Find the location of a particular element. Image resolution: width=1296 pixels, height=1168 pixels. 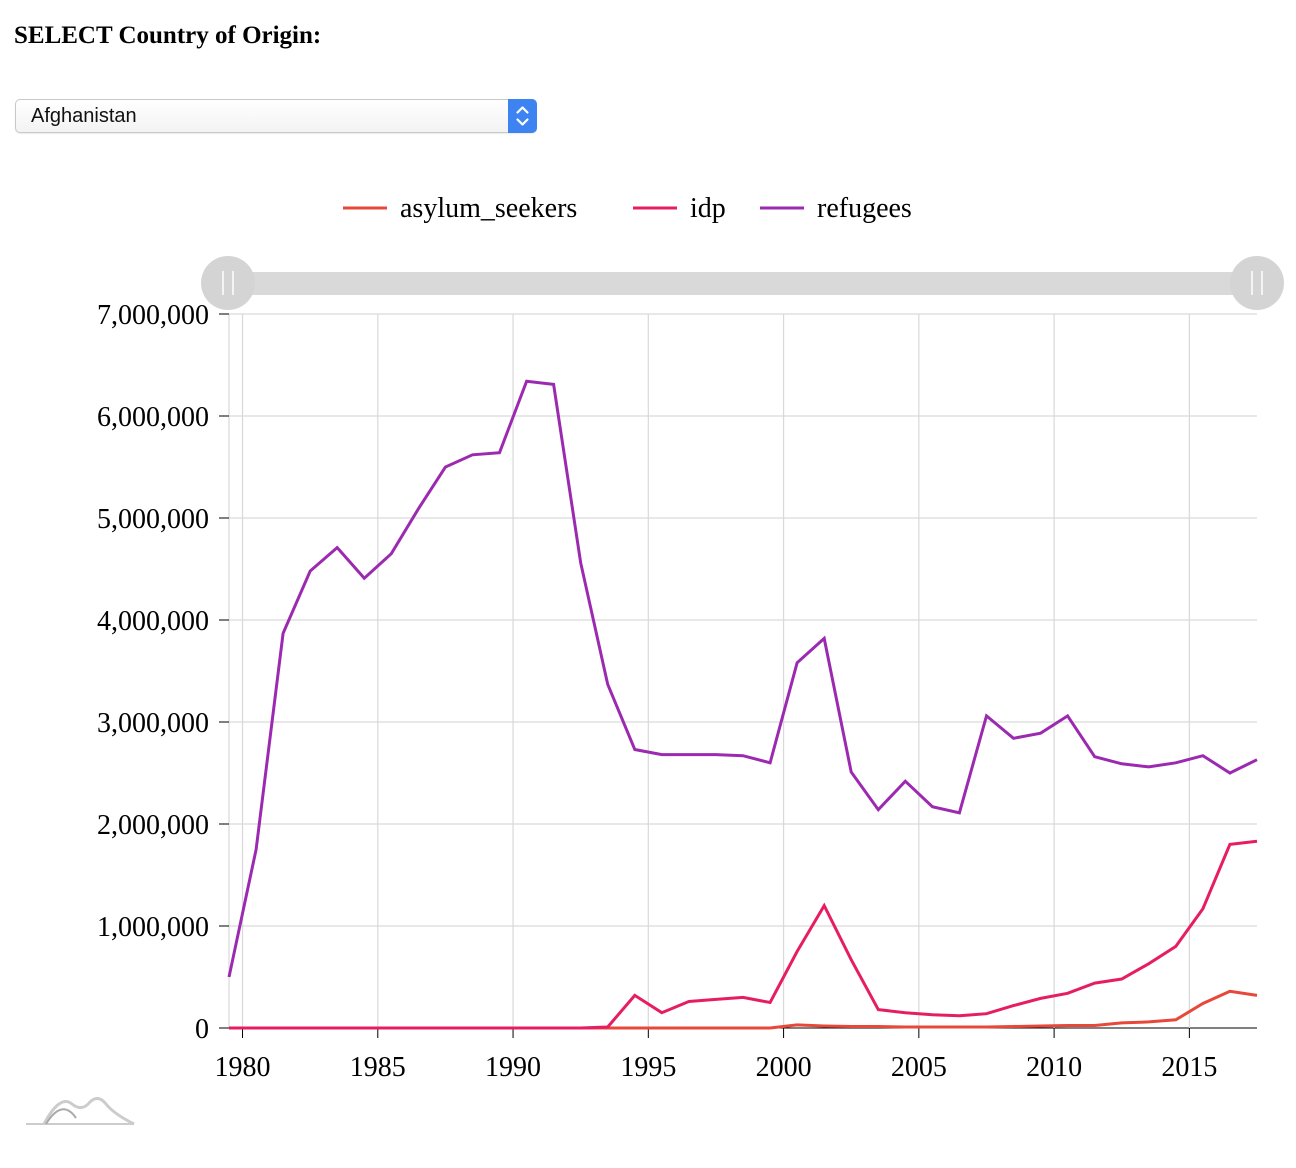

y-tick-label: 2,000,000 is located at coordinates (153, 825).